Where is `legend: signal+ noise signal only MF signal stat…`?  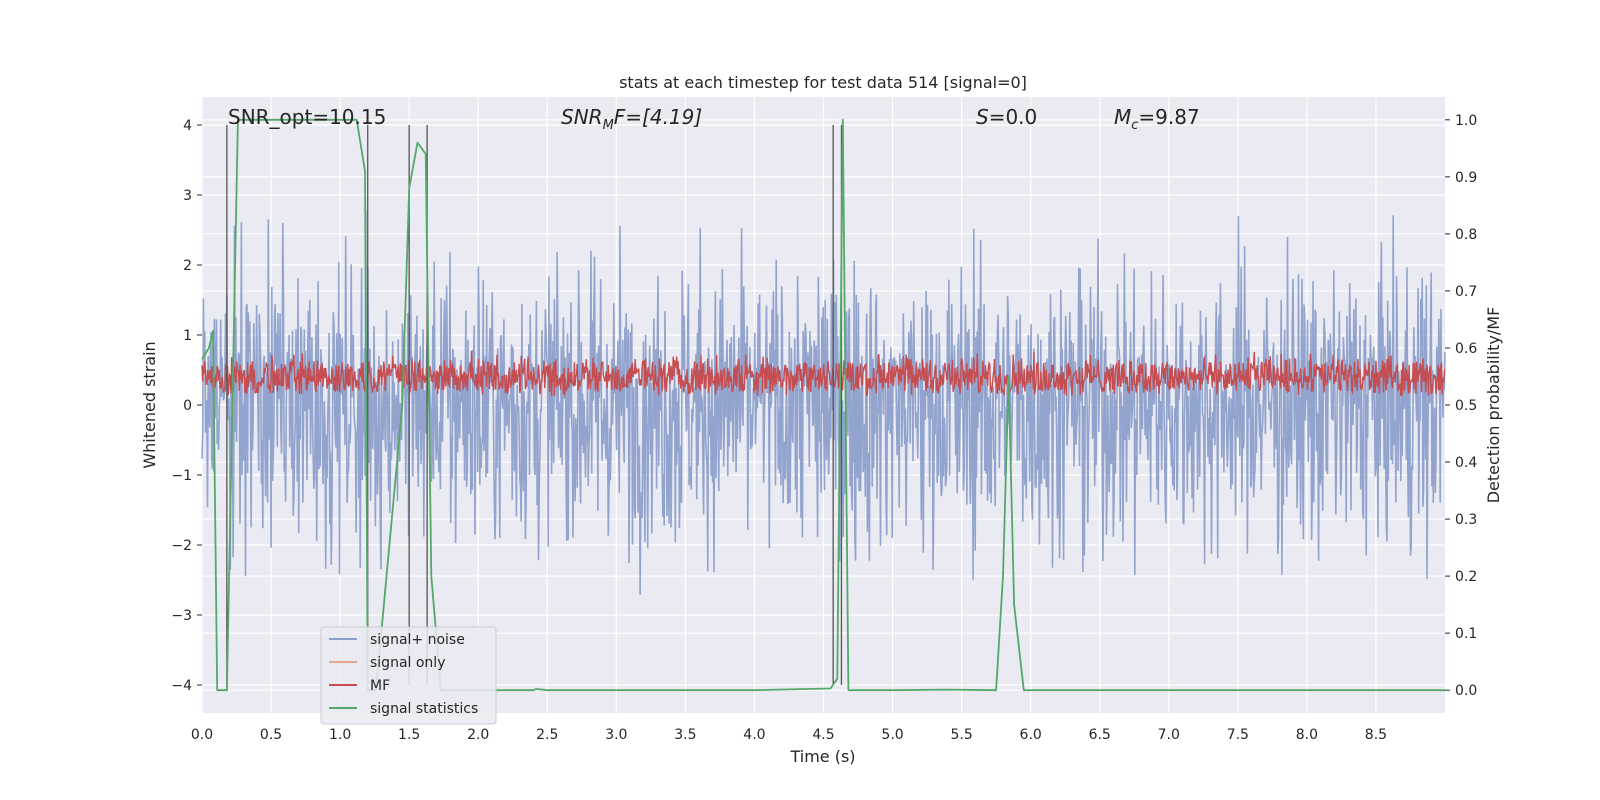
legend: signal+ noise signal only MF signal stat… is located at coordinates (408, 675).